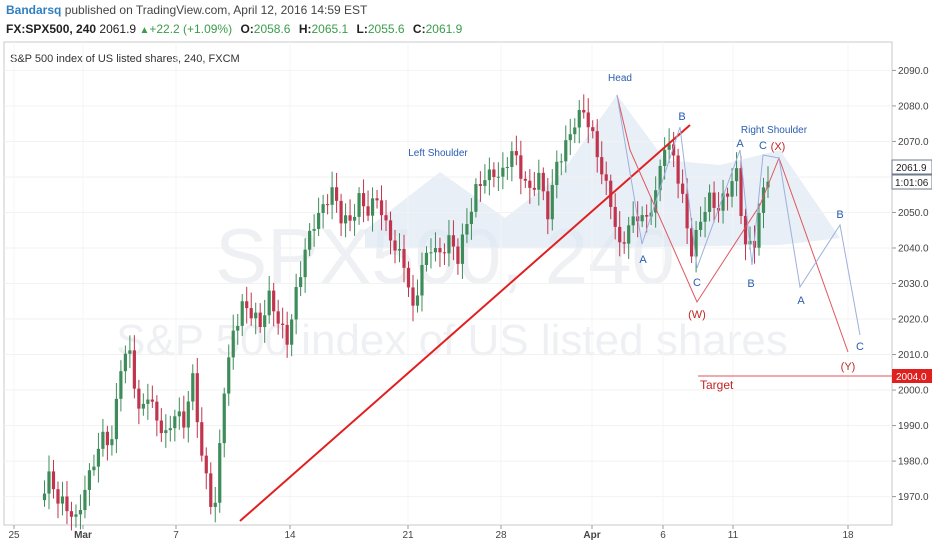  I want to click on y-tick-label: 2070.0, so click(913, 142).